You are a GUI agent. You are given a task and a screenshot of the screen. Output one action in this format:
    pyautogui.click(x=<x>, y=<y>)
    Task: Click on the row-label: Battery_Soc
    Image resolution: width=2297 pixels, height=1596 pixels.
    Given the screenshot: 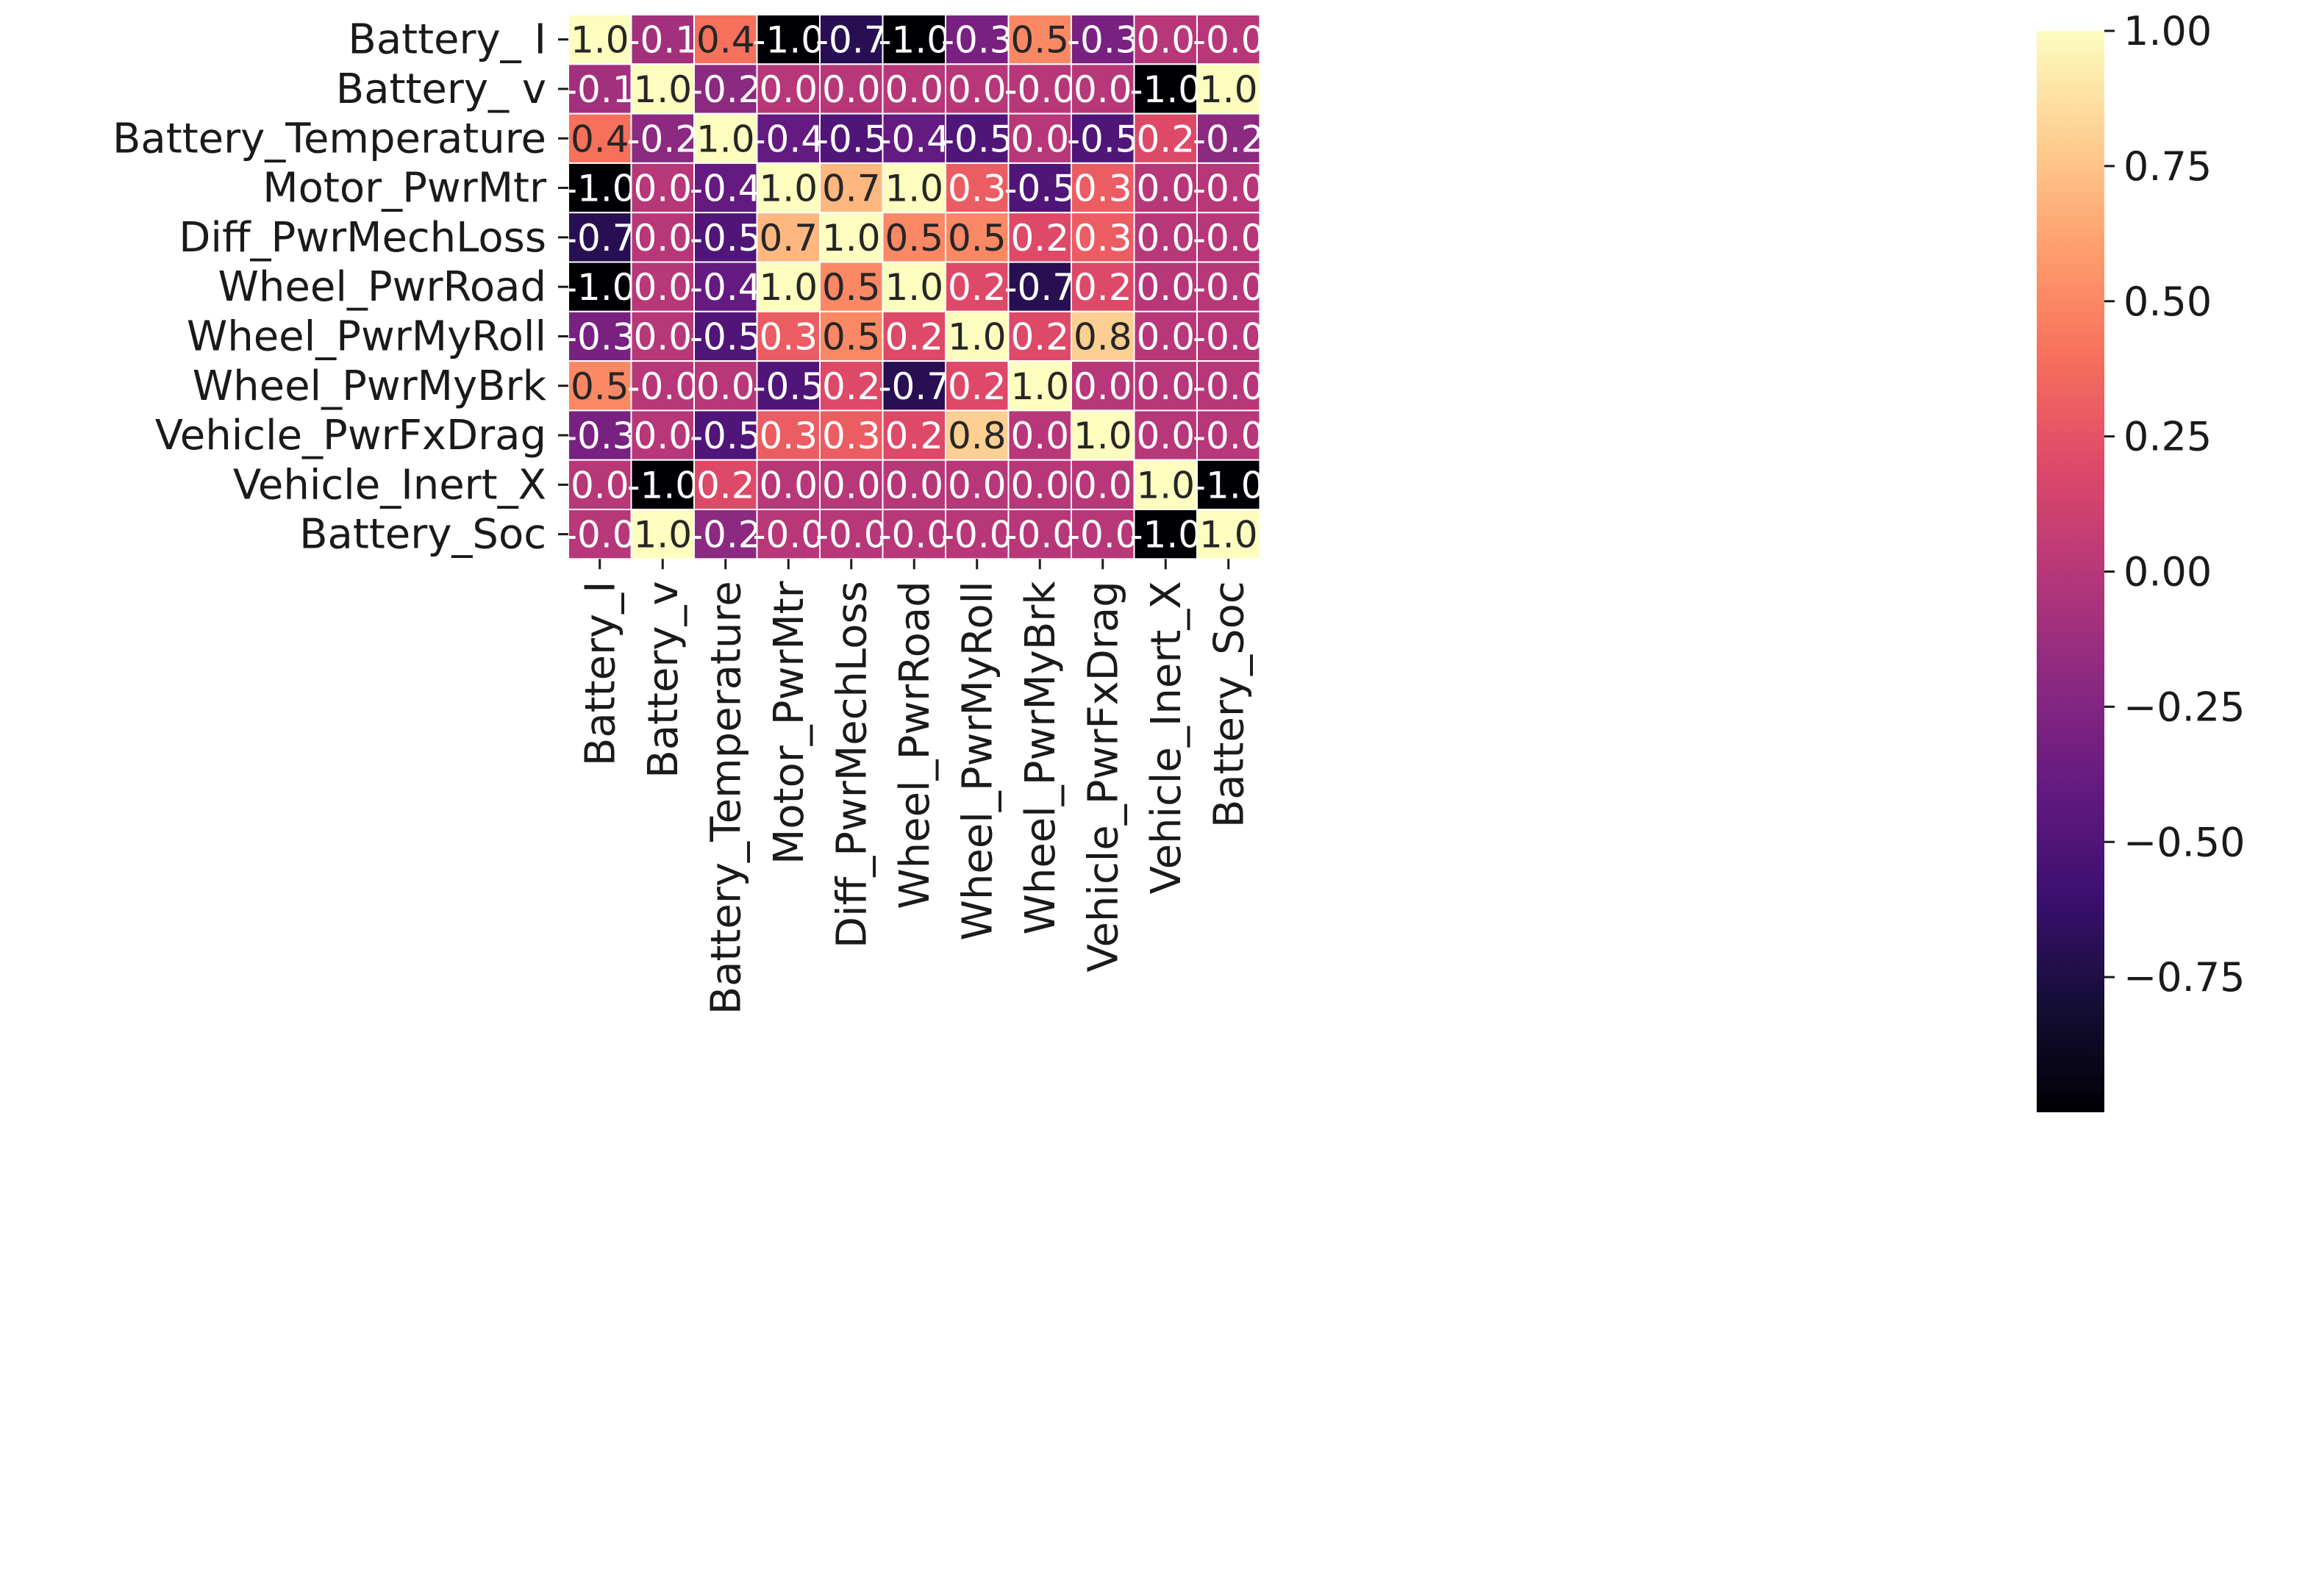 What is the action you would take?
    pyautogui.click(x=422, y=535)
    